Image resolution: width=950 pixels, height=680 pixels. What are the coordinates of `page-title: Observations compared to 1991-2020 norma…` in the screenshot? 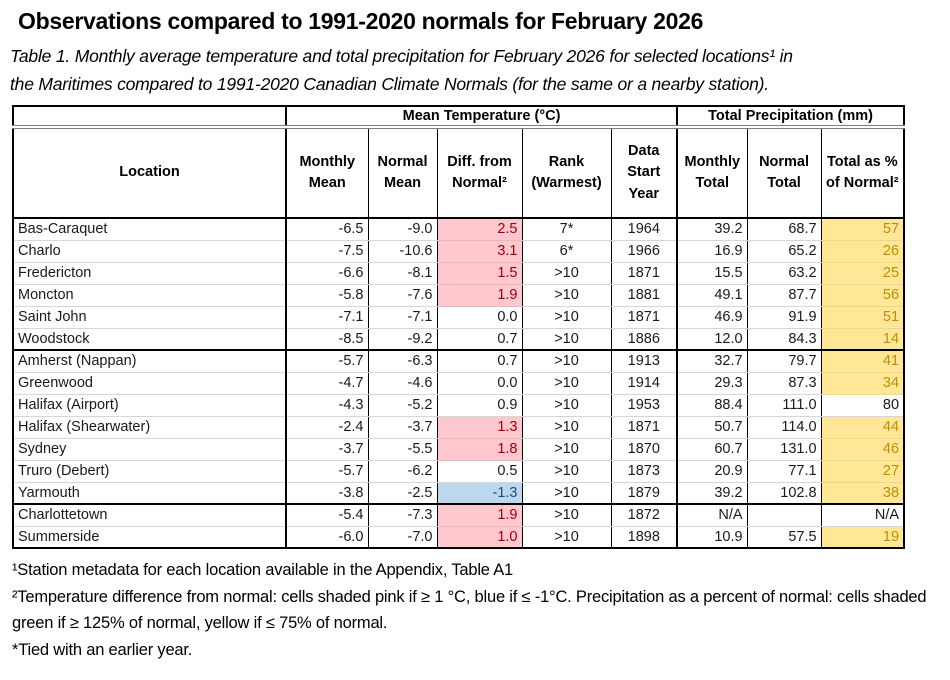 It's located at (361, 21).